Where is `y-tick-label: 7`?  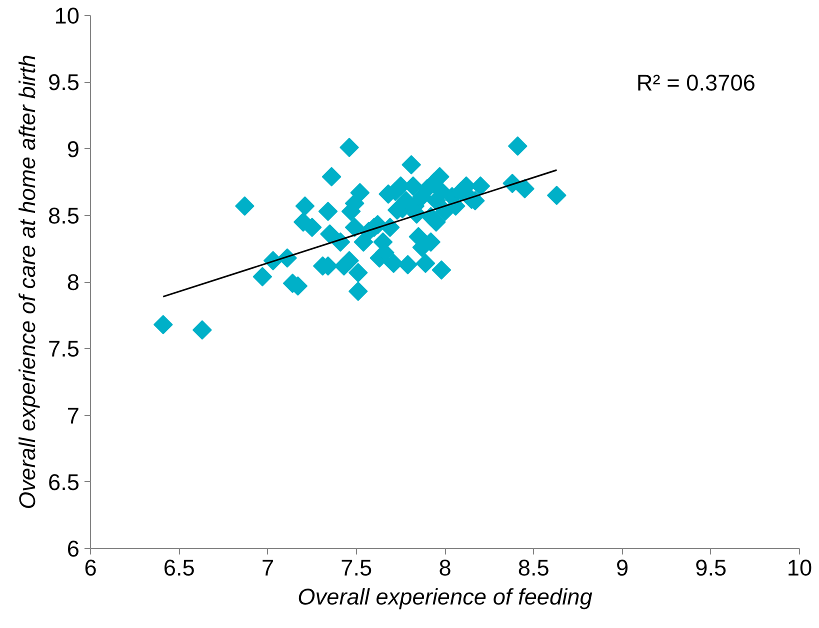 y-tick-label: 7 is located at coordinates (73, 415).